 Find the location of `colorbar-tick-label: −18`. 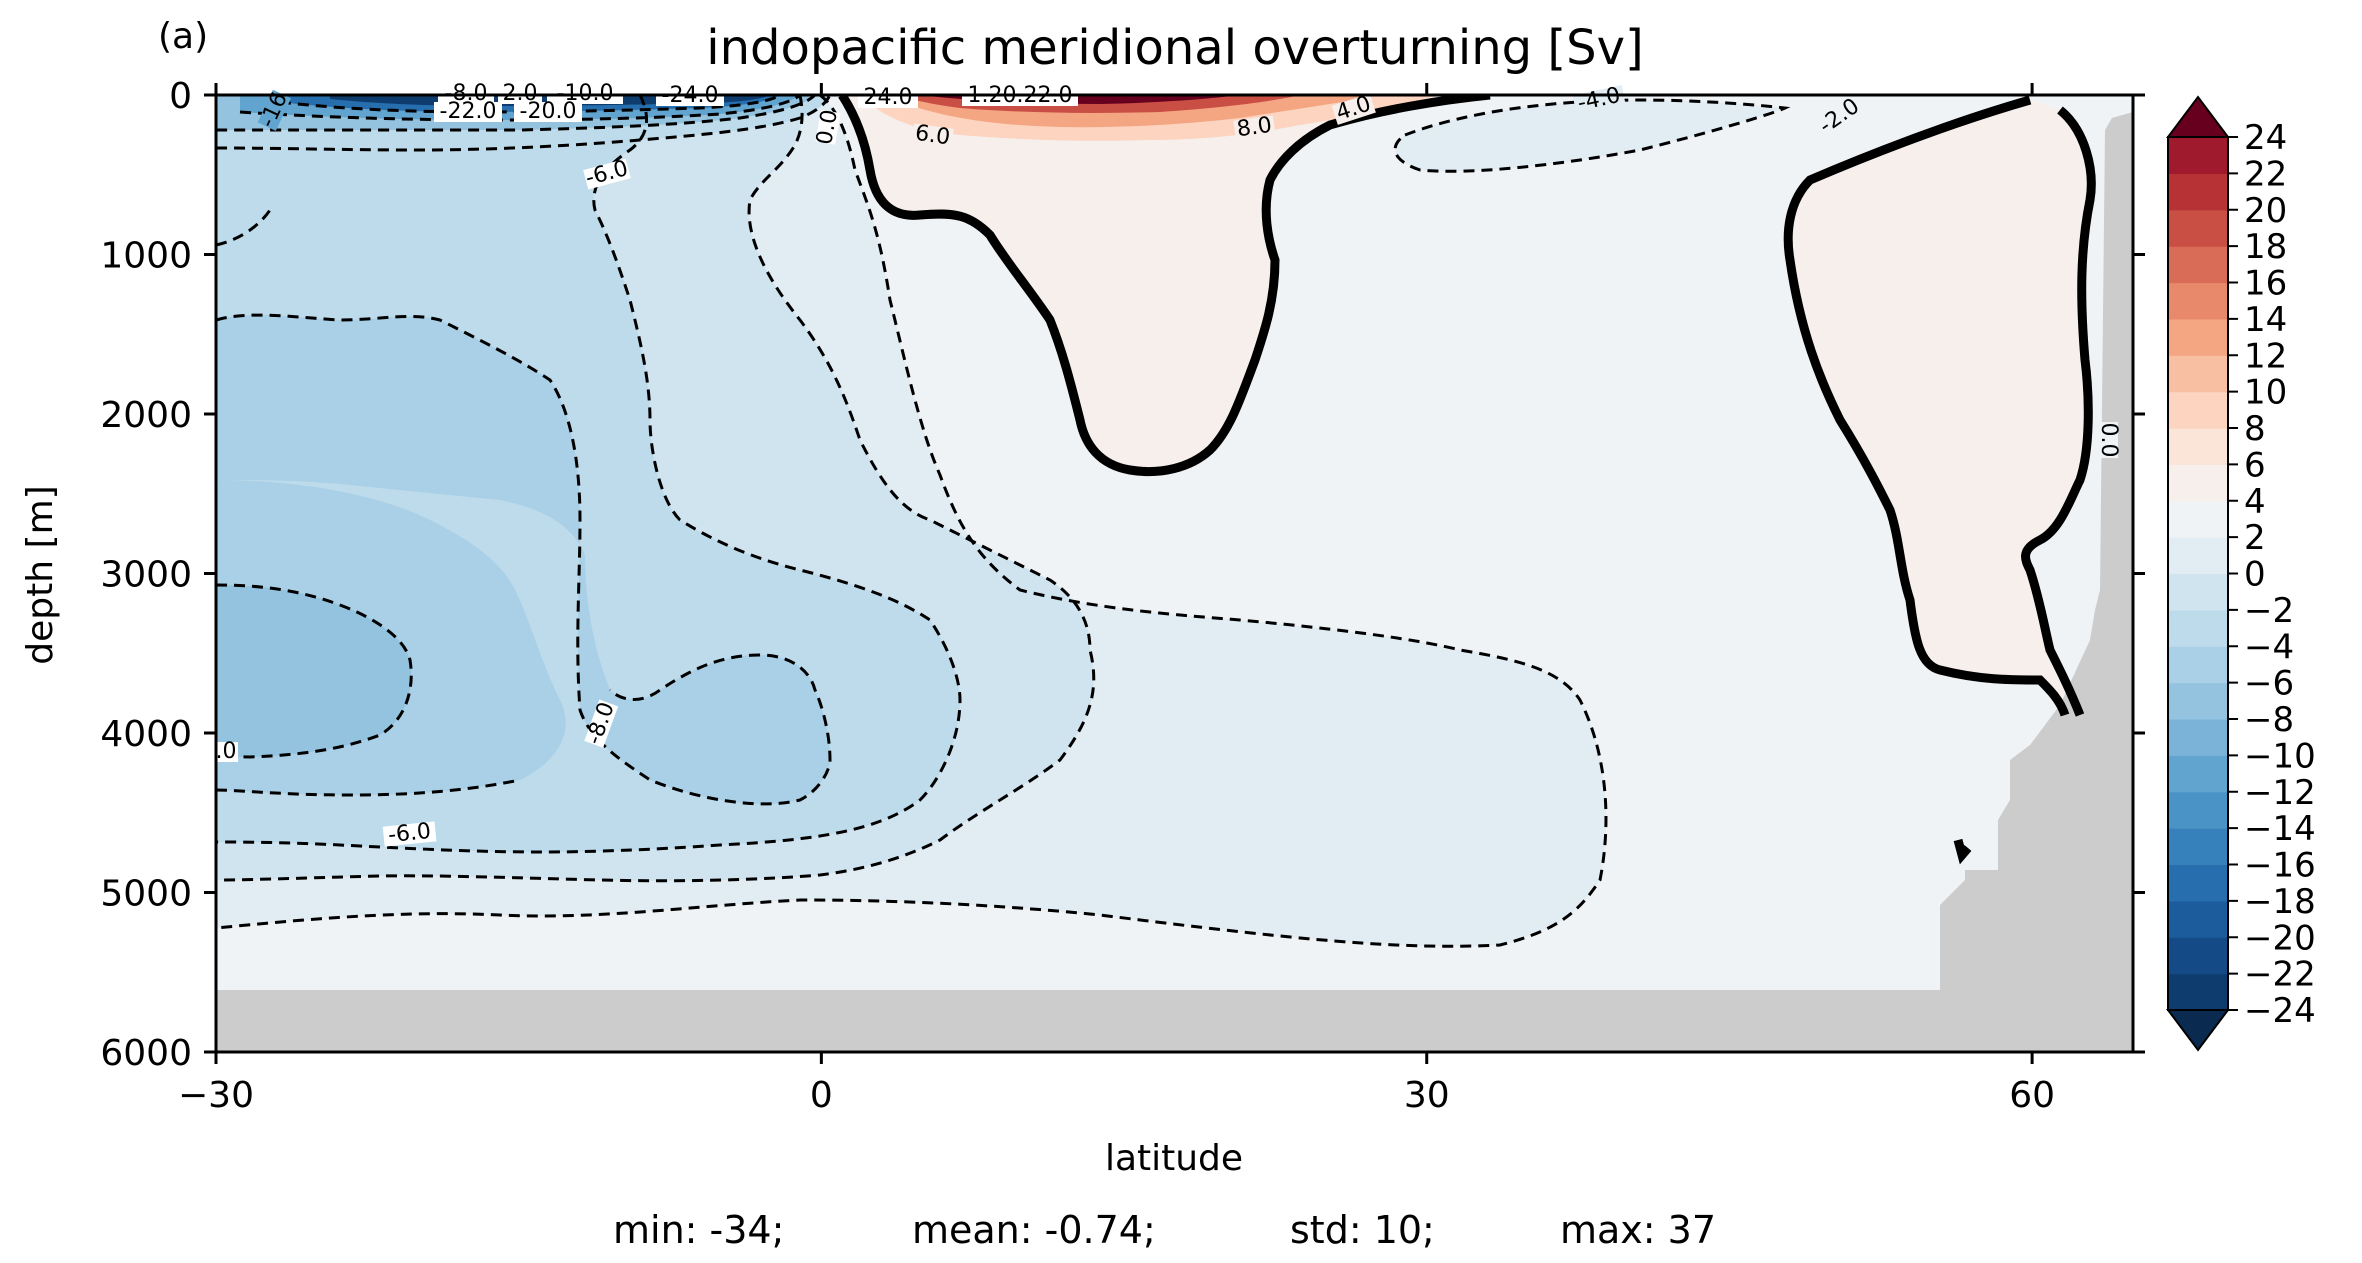

colorbar-tick-label: −18 is located at coordinates (2280, 902).